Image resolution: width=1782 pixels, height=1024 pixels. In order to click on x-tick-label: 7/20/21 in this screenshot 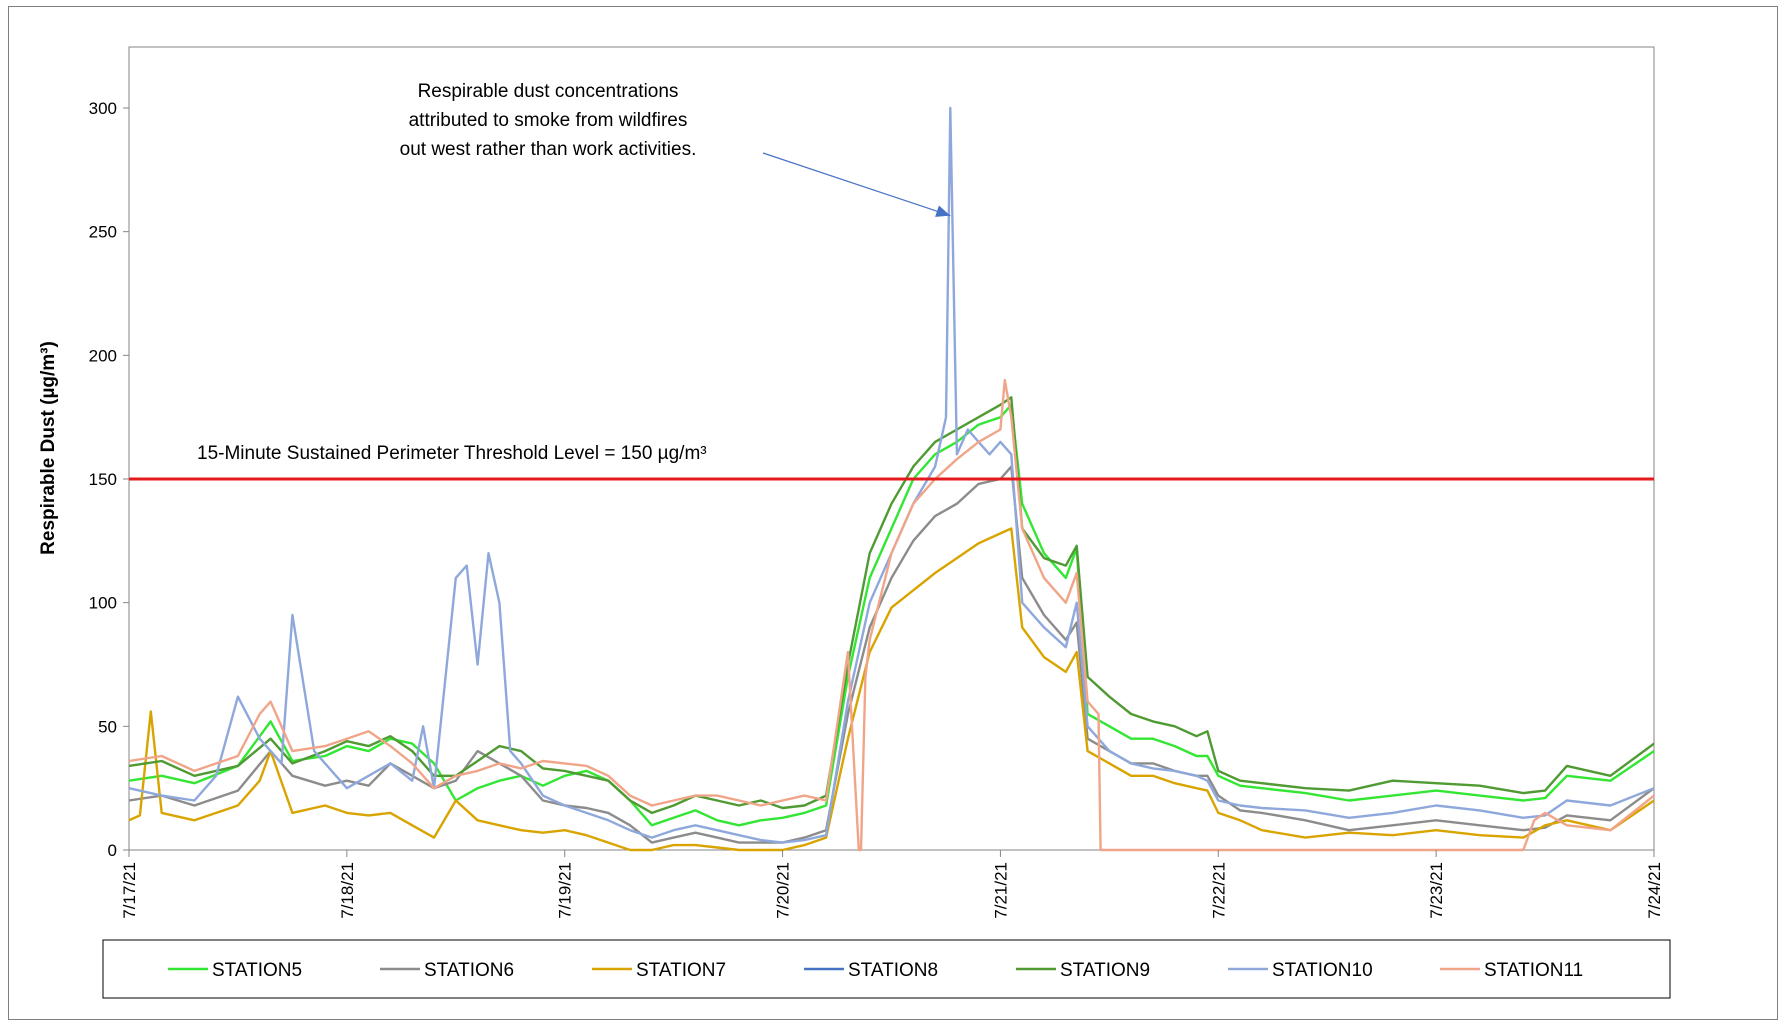, I will do `click(783, 890)`.